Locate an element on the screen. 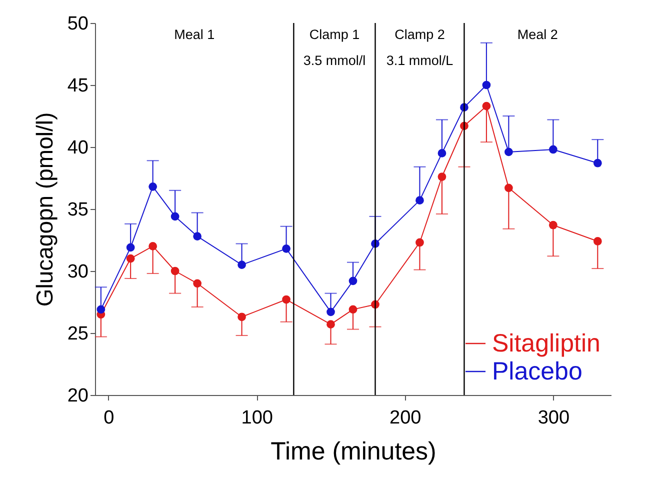 The image size is (652, 477). y-tick-label: 40 is located at coordinates (77, 148).